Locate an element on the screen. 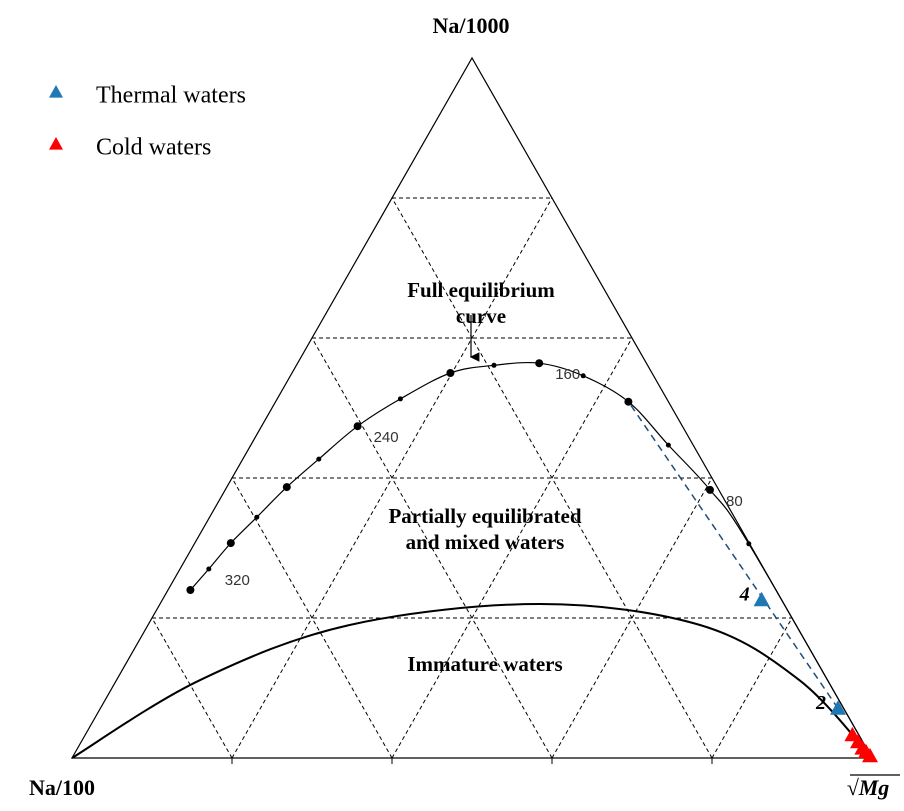  region-label: Full equilibrium is located at coordinates (481, 290).